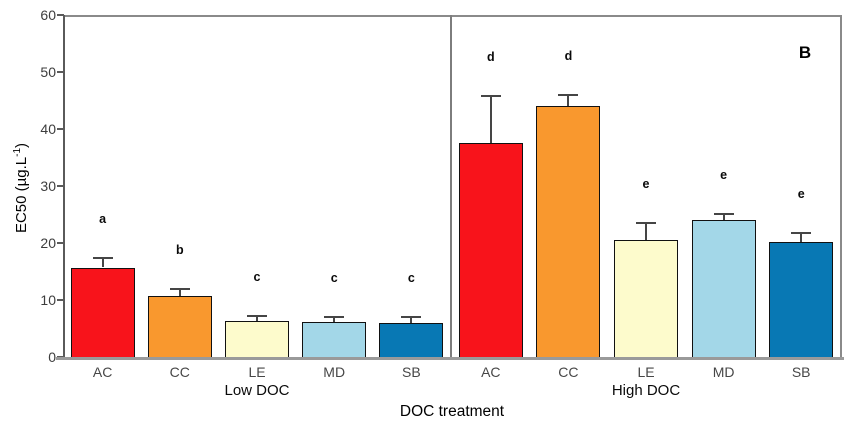  What do you see at coordinates (490, 56) in the screenshot?
I see `sig-letter-high-doc-ac: d` at bounding box center [490, 56].